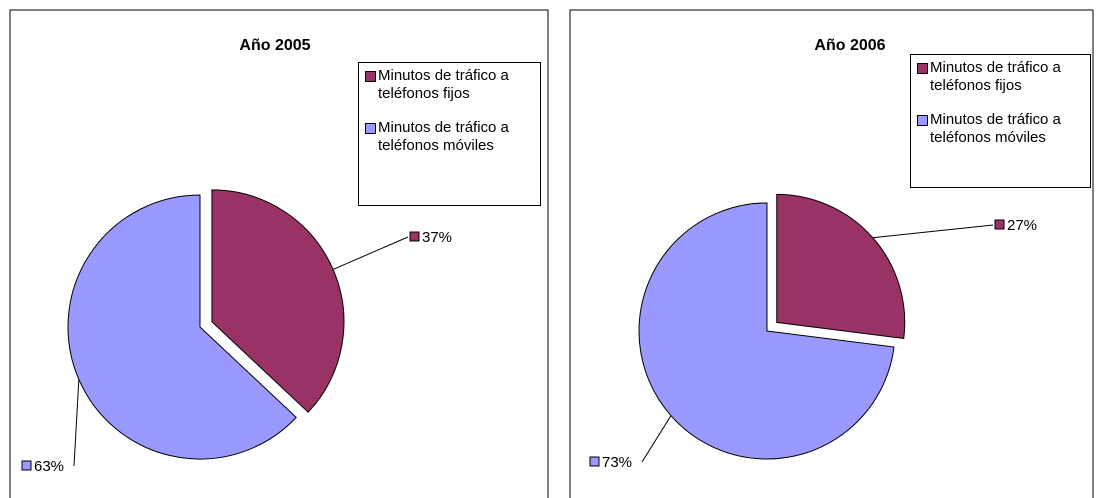  Describe the element at coordinates (1022, 225) in the screenshot. I see `data-label: 27%` at that location.